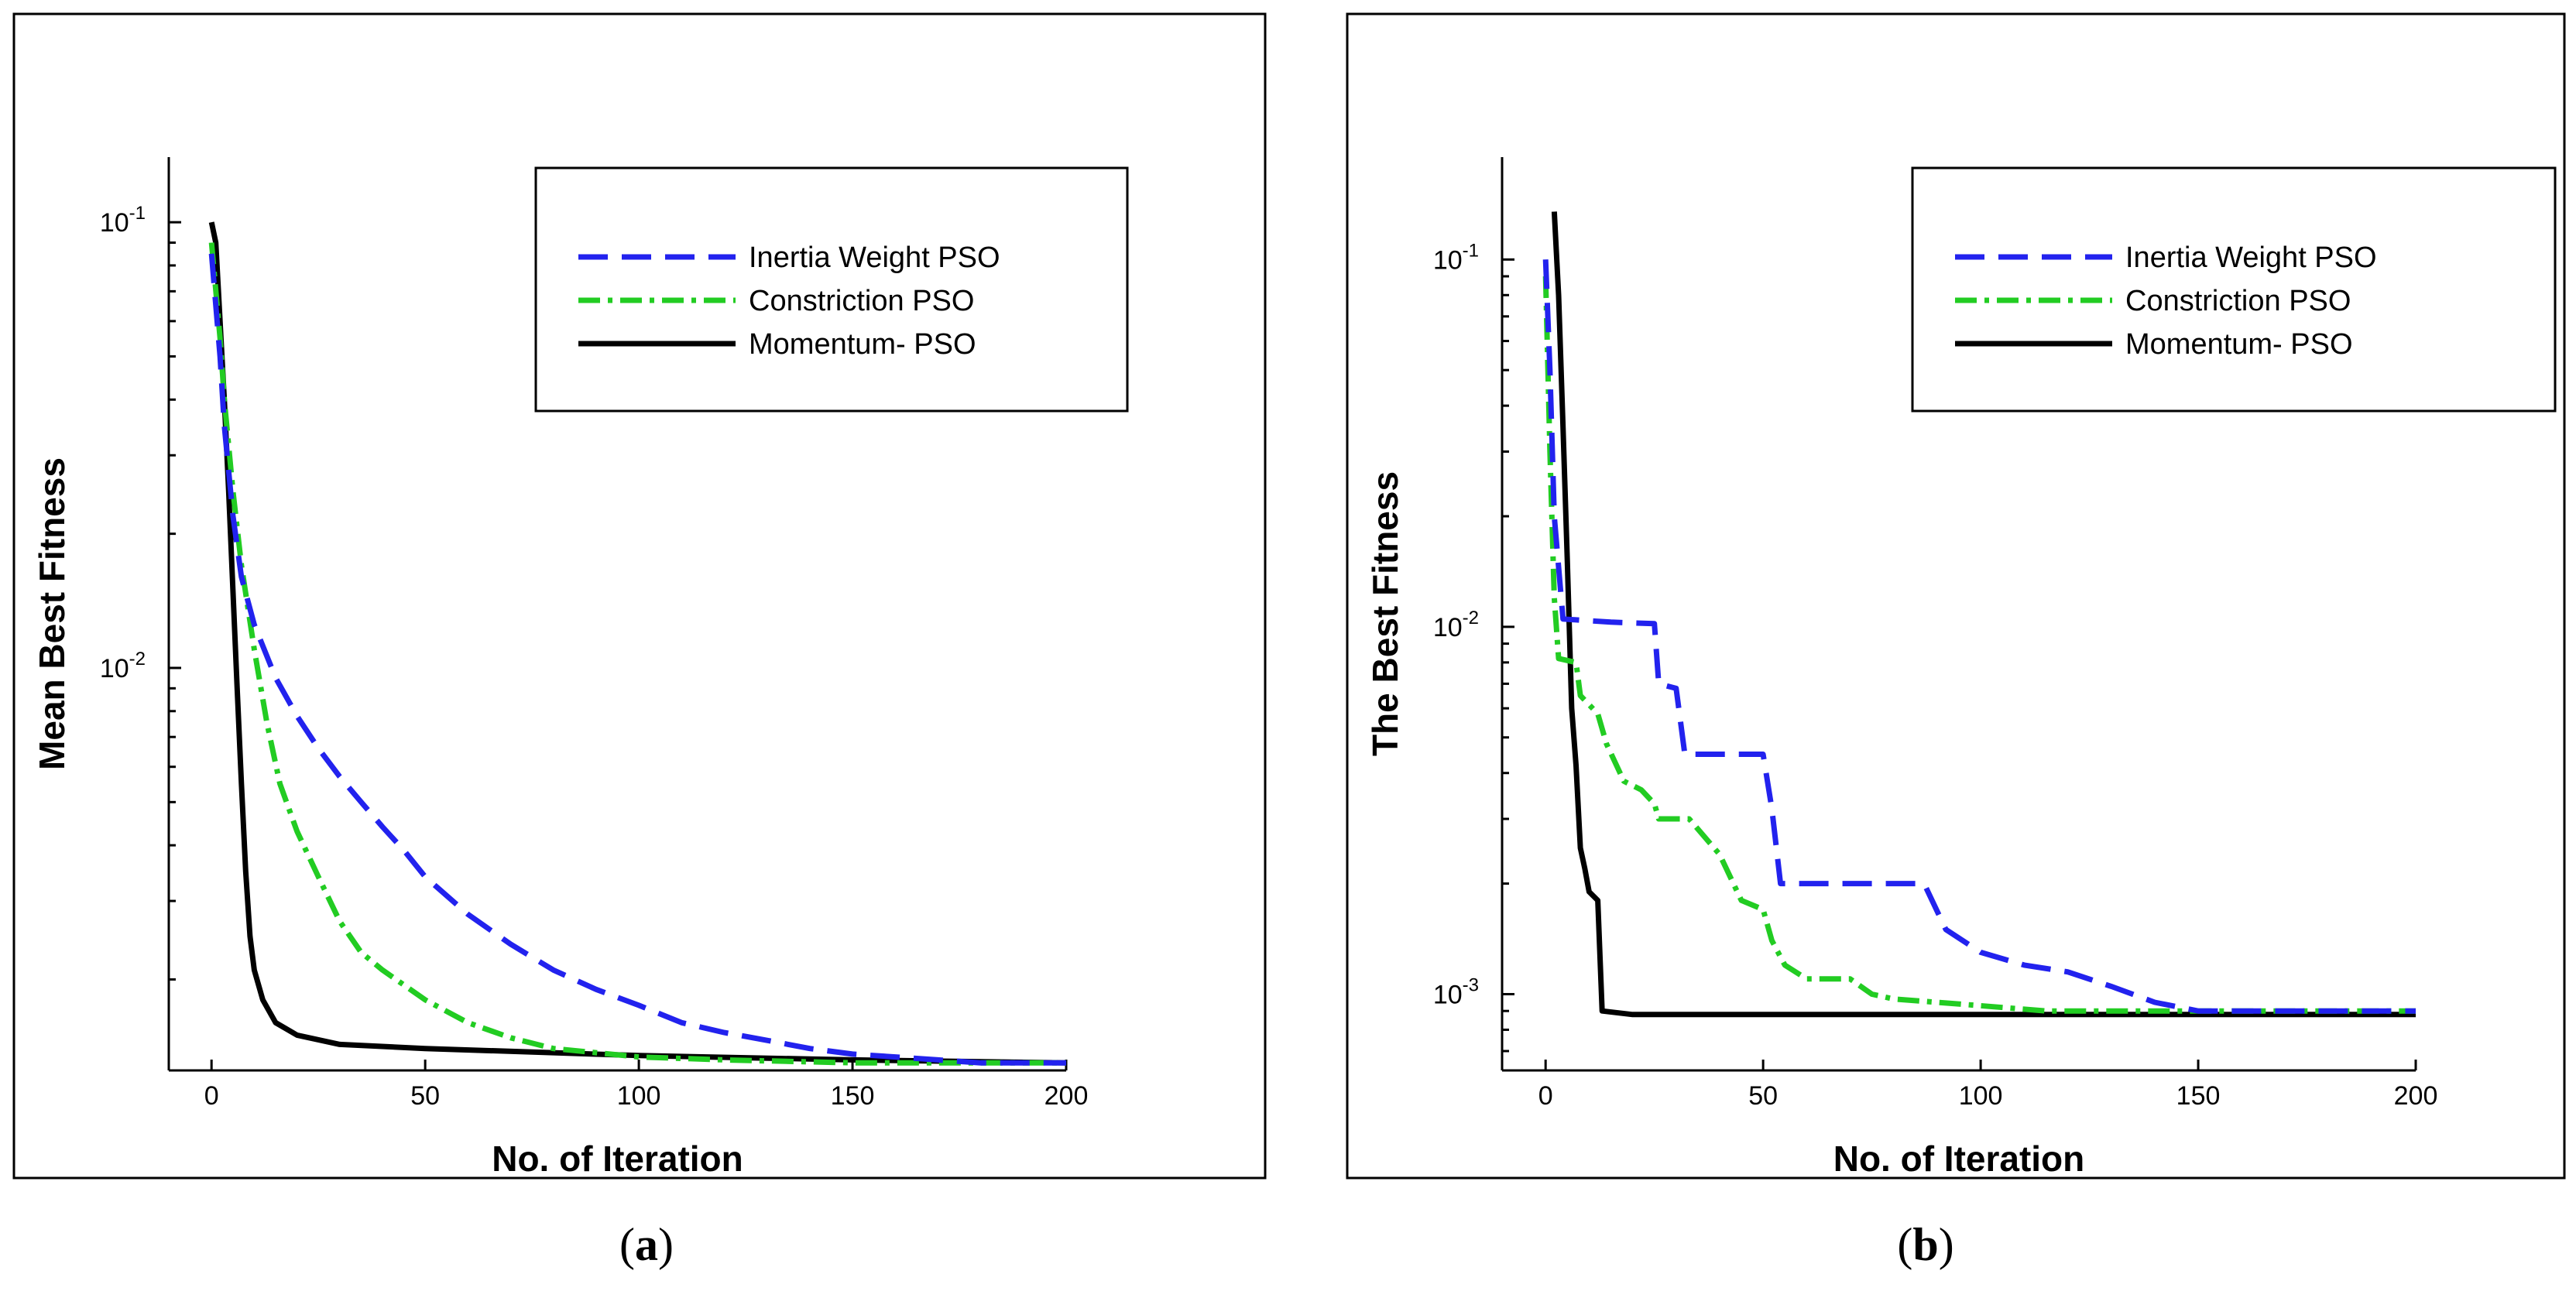 Image resolution: width=2576 pixels, height=1291 pixels. Describe the element at coordinates (646, 1244) in the screenshot. I see `panel-caption: (a)` at that location.